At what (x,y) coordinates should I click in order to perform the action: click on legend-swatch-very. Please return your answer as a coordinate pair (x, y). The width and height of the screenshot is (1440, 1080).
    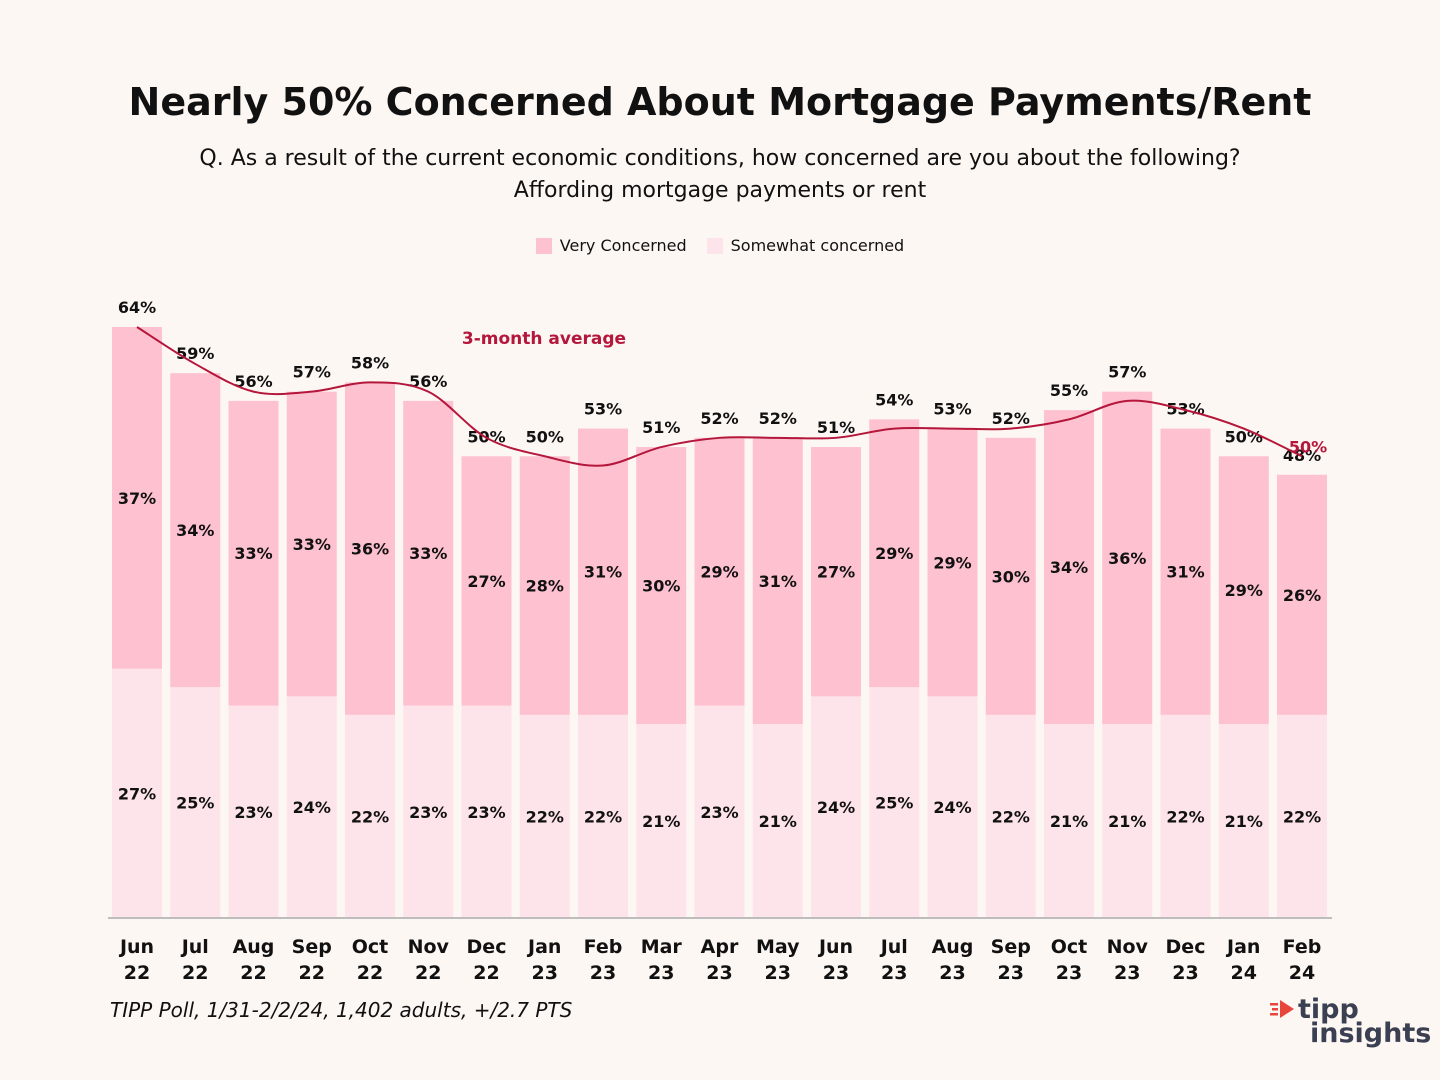
    Looking at the image, I should click on (543, 245).